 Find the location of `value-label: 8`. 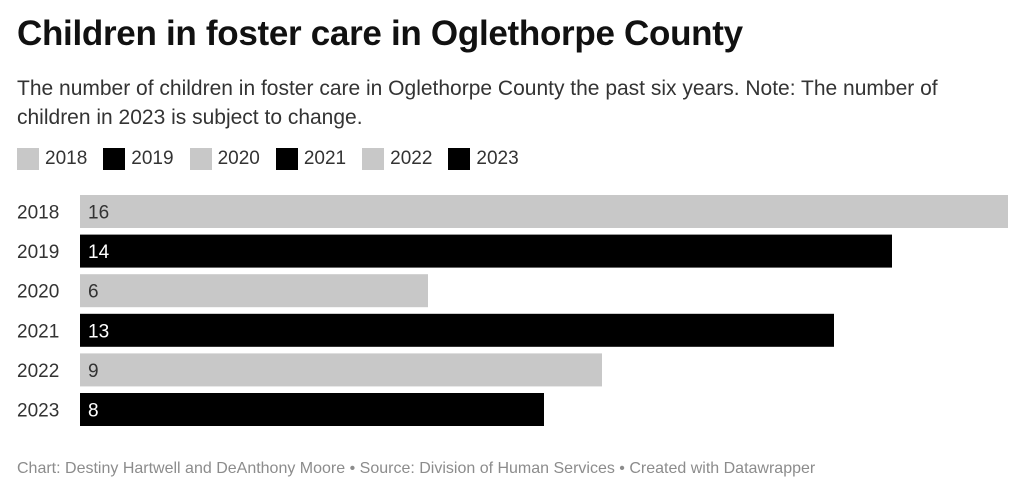

value-label: 8 is located at coordinates (93, 411).